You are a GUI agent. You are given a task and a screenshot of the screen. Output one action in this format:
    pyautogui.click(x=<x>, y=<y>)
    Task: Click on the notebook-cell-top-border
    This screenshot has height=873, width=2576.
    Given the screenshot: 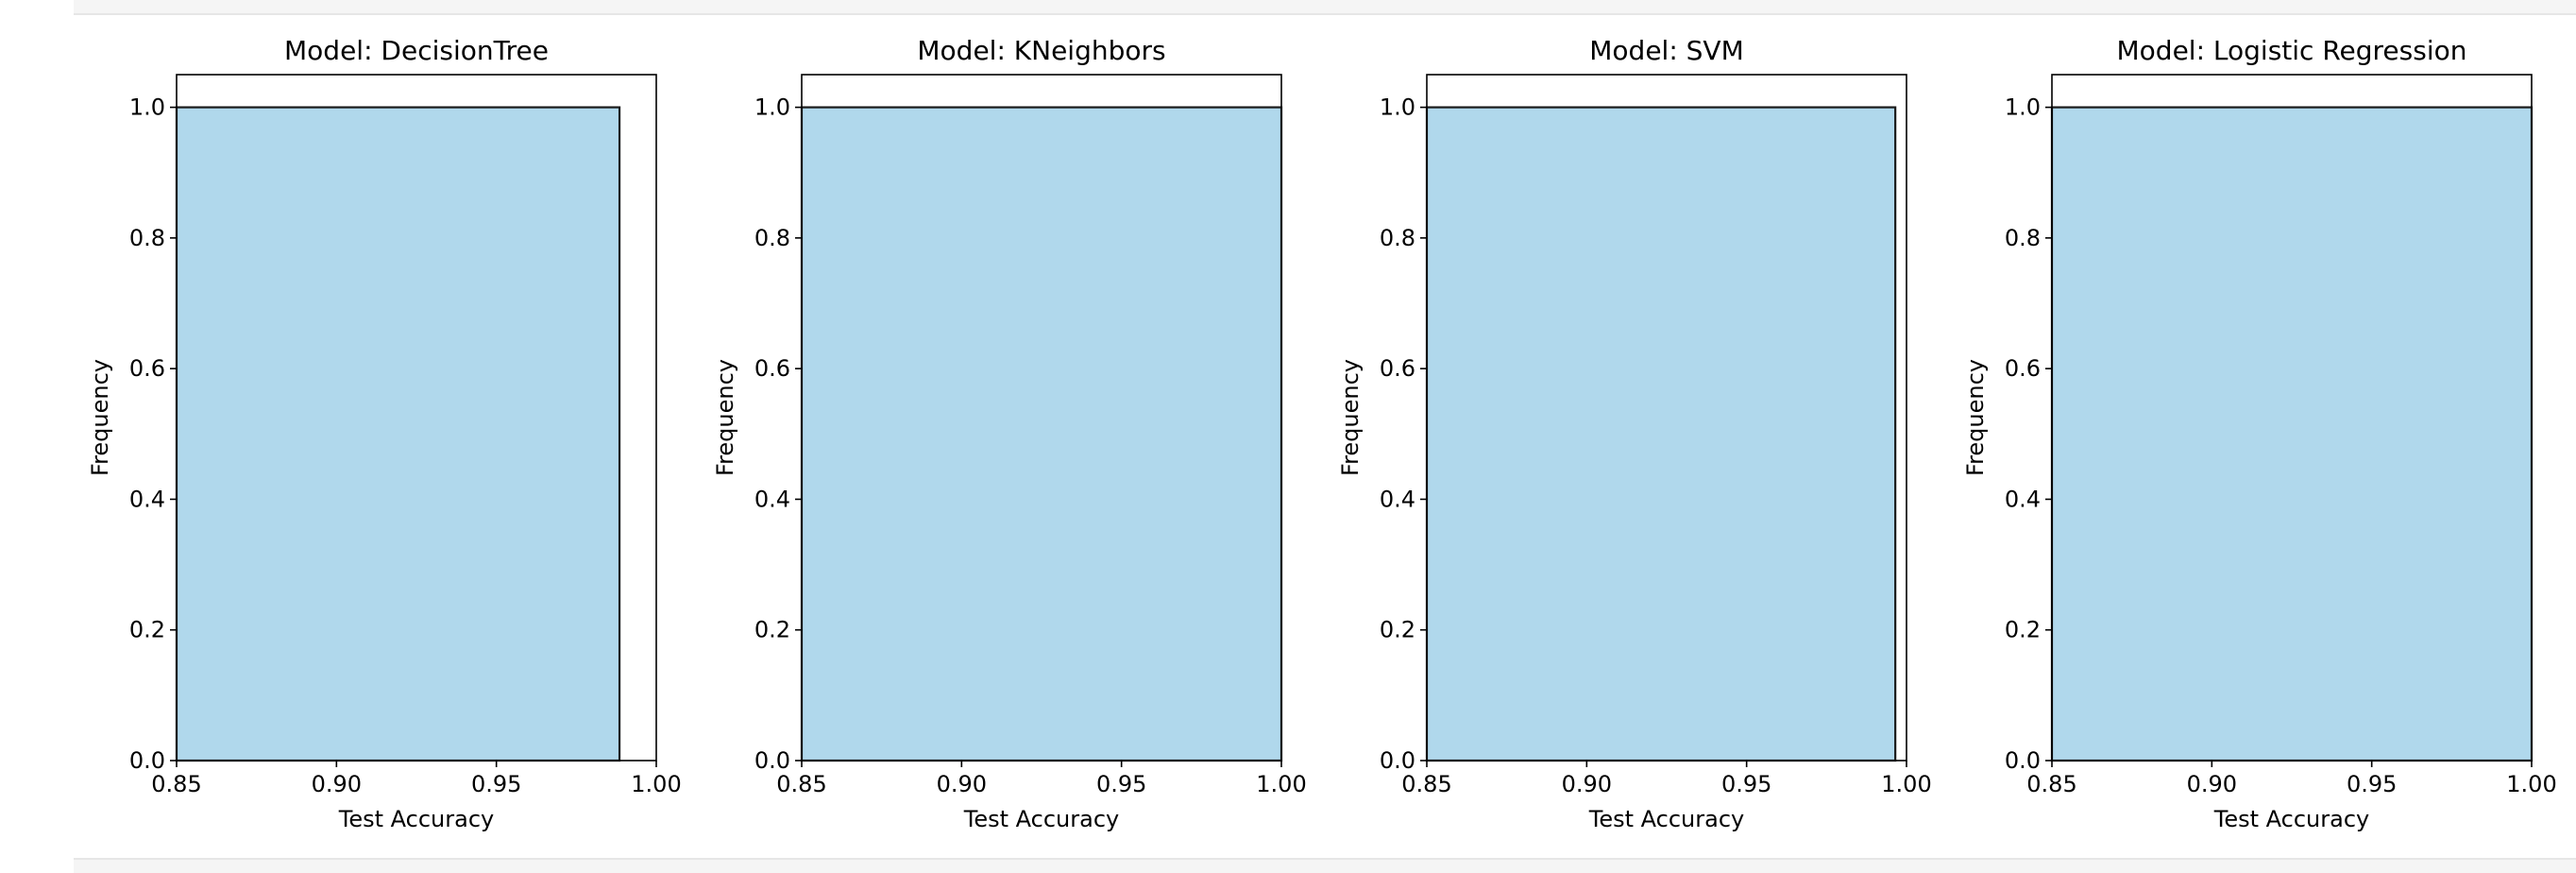 What is the action you would take?
    pyautogui.click(x=1325, y=7)
    